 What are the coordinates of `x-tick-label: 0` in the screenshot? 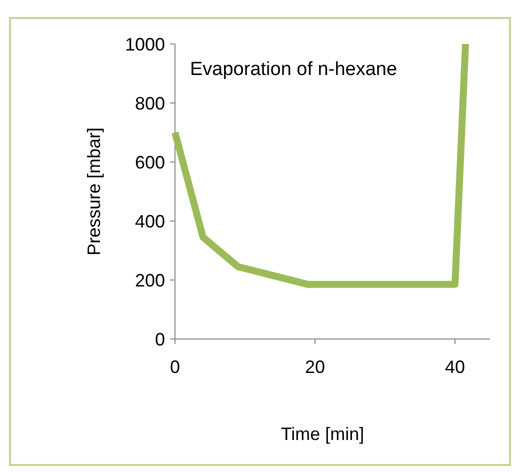 It's located at (175, 367).